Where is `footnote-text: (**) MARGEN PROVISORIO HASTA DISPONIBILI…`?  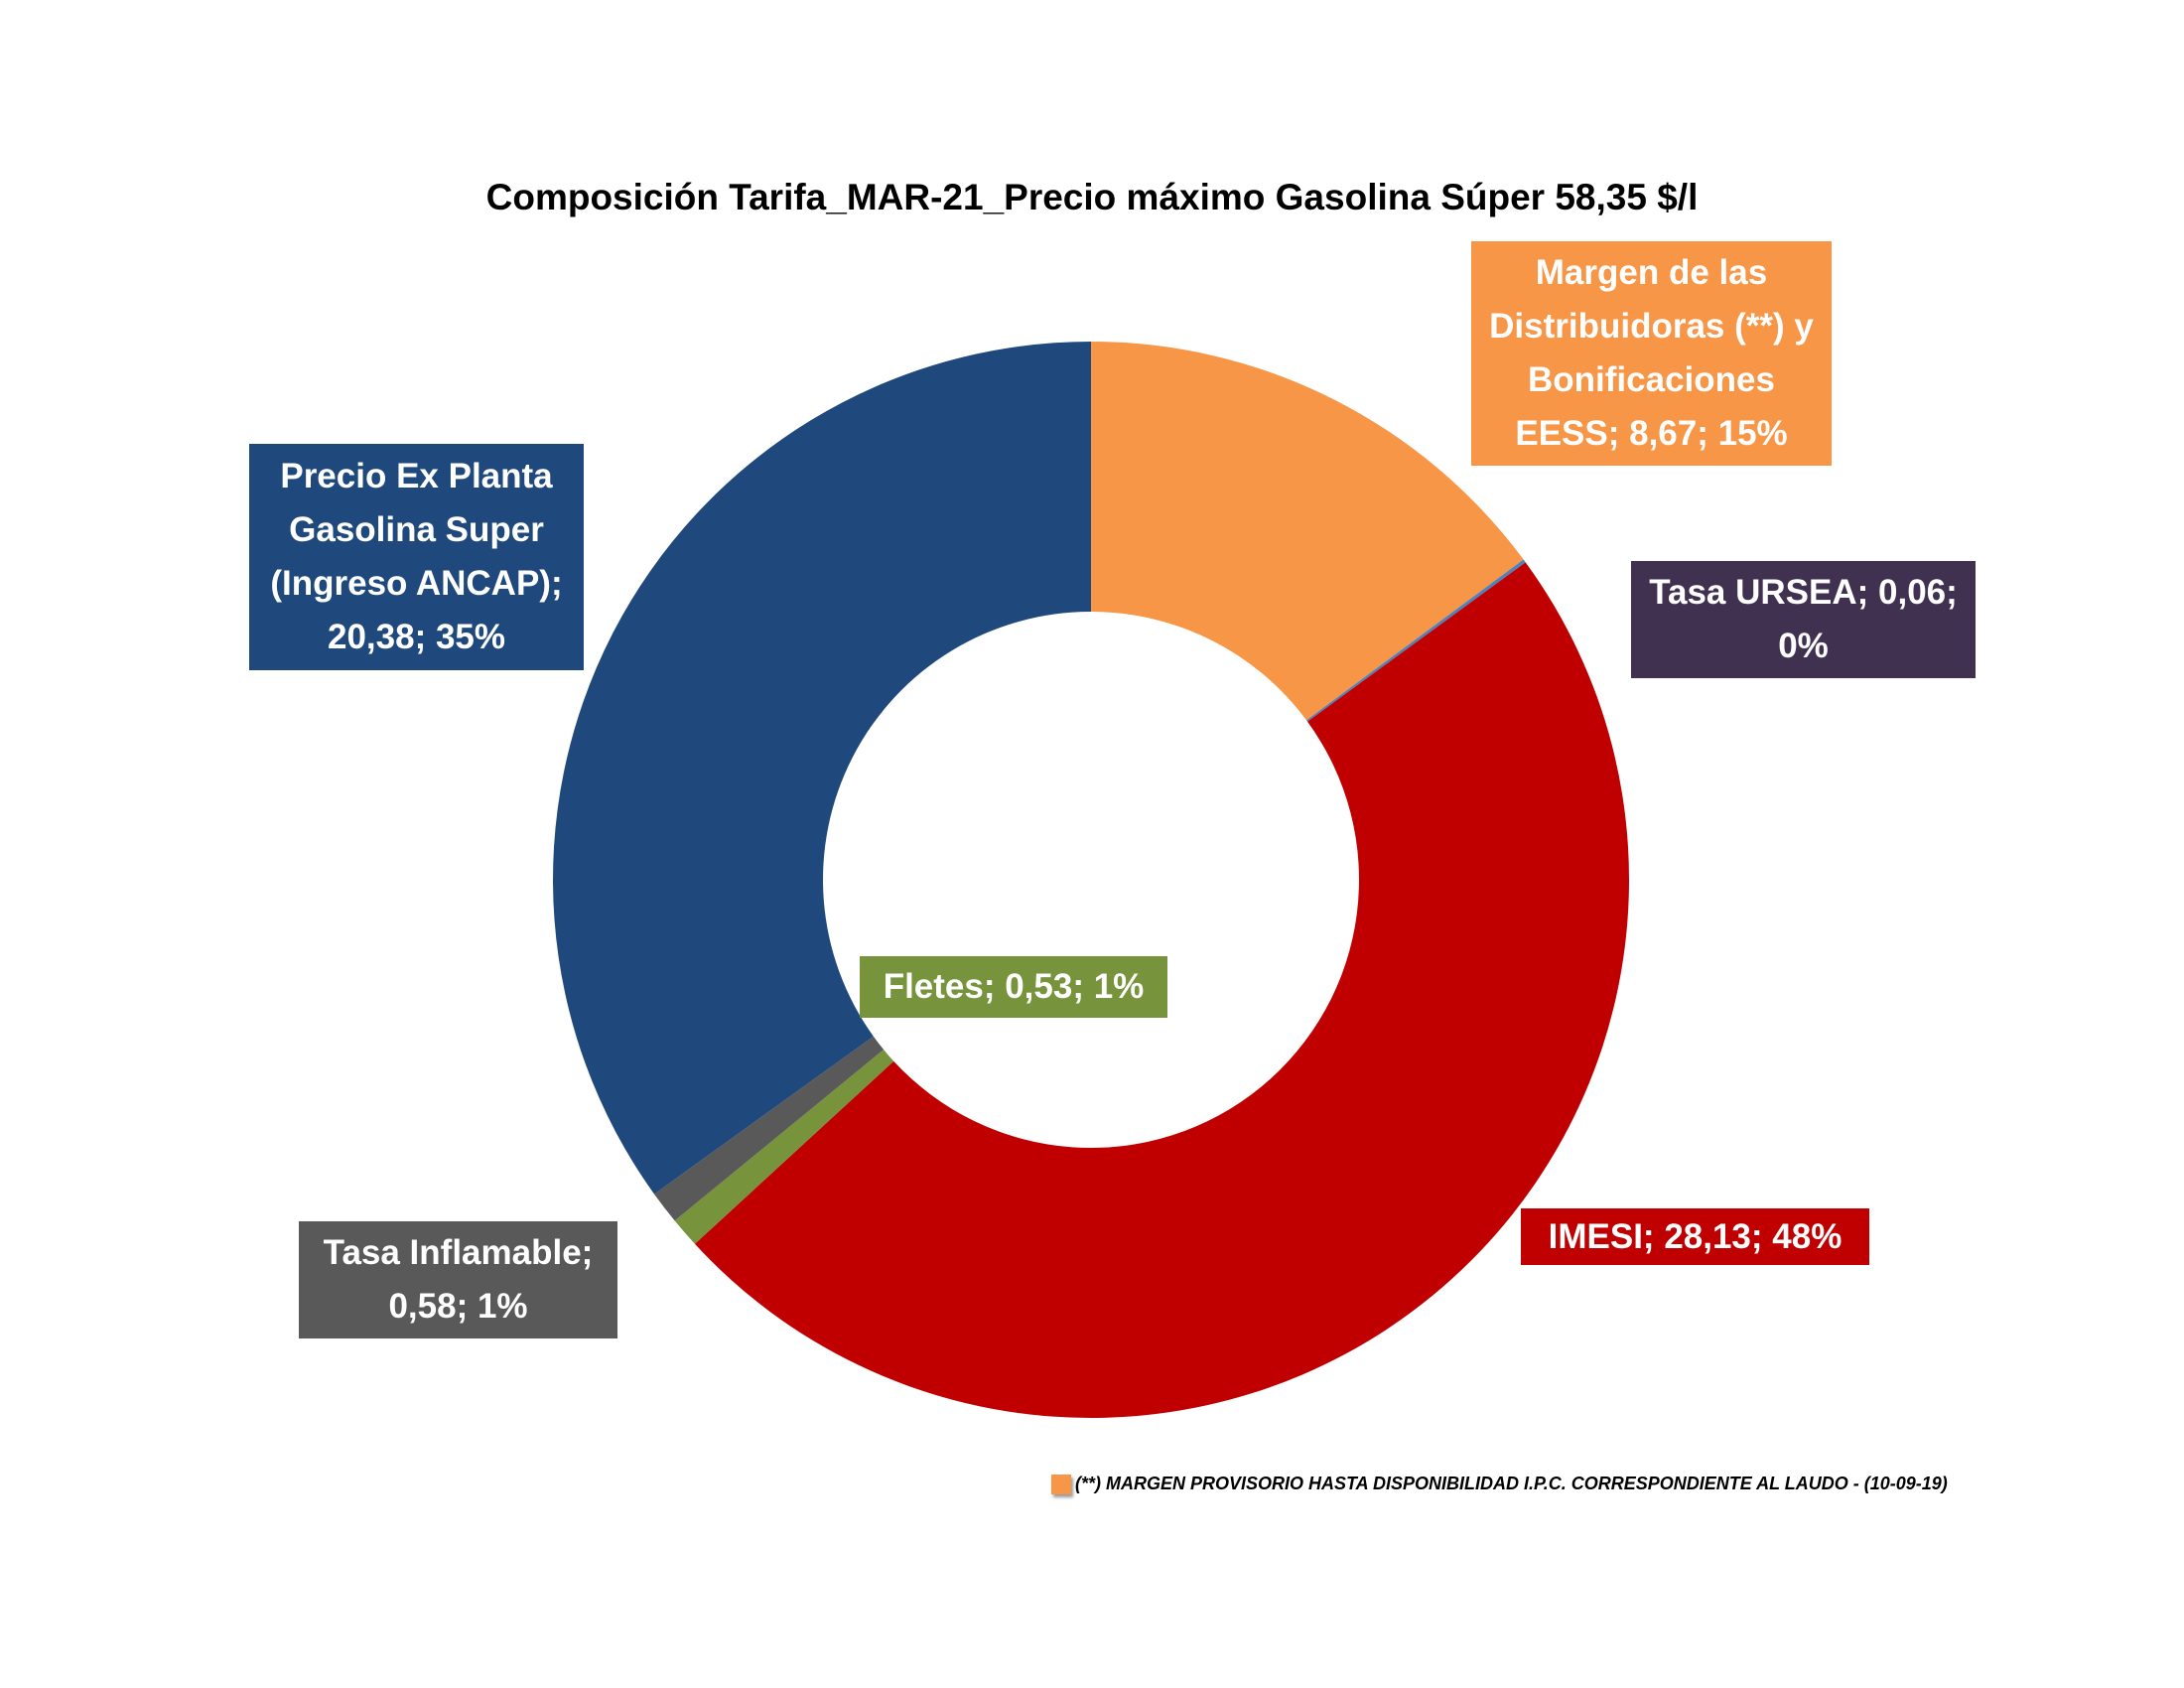 footnote-text: (**) MARGEN PROVISORIO HASTA DISPONIBILI… is located at coordinates (1511, 1483).